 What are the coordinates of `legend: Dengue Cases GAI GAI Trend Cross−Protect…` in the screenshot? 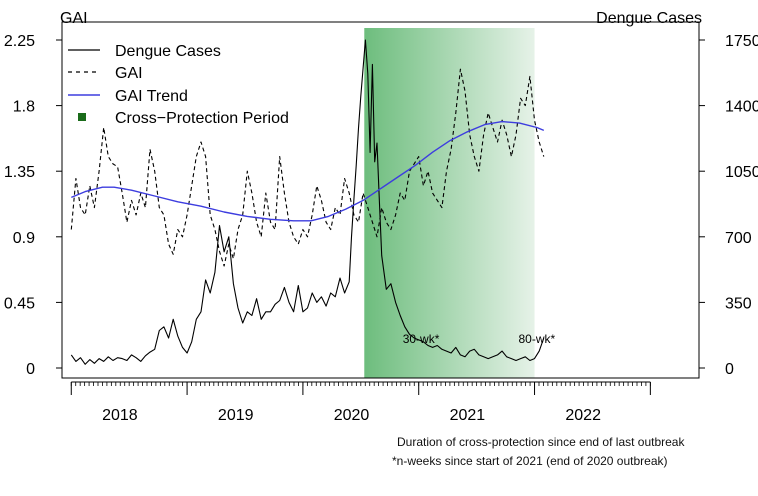 It's located at (178, 85).